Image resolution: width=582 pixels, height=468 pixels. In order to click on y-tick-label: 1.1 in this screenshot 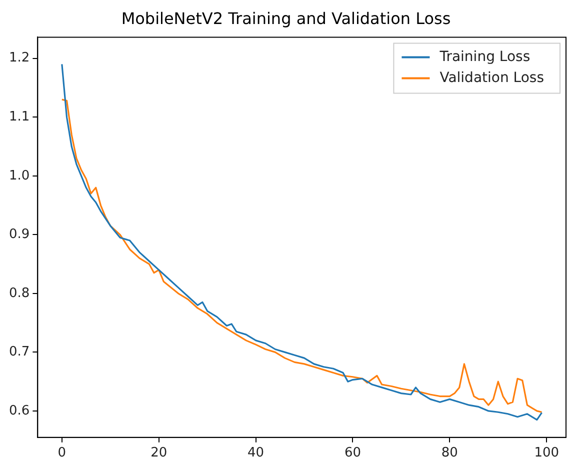, I will do `click(19, 116)`.